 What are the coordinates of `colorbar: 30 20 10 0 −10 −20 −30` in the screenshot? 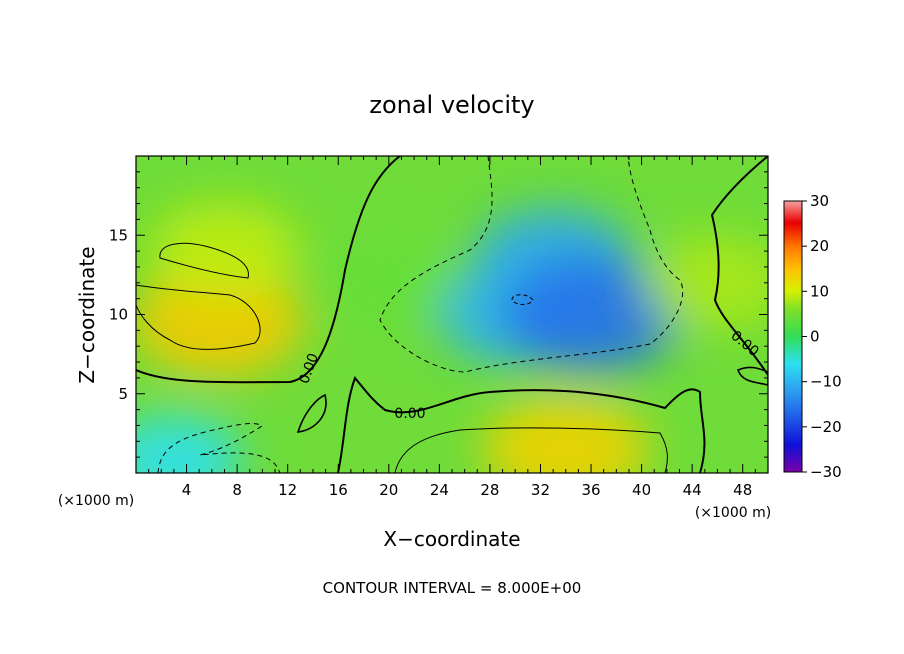 It's located at (812, 336).